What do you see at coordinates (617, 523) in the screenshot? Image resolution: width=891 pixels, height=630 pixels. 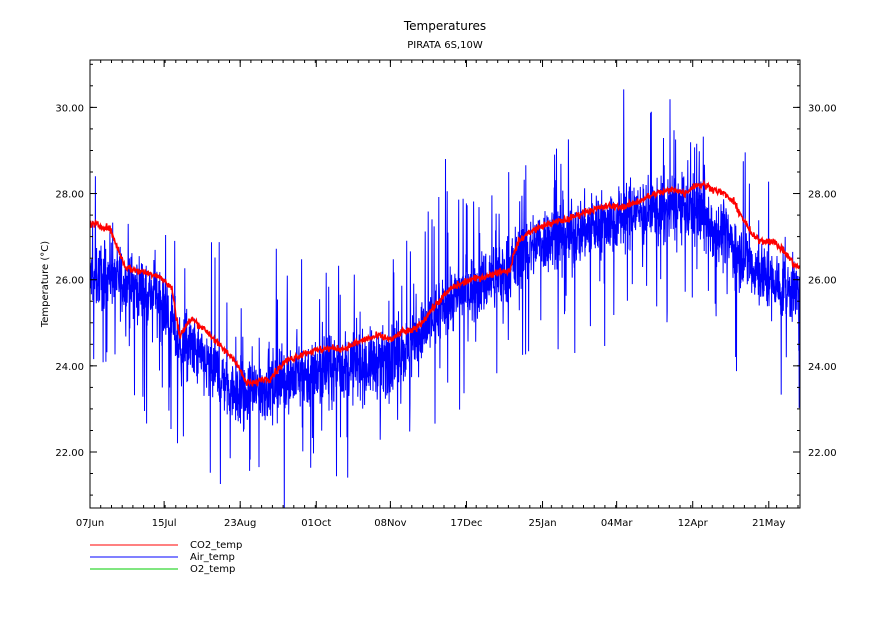 I see `x-tick-label: 04Mar` at bounding box center [617, 523].